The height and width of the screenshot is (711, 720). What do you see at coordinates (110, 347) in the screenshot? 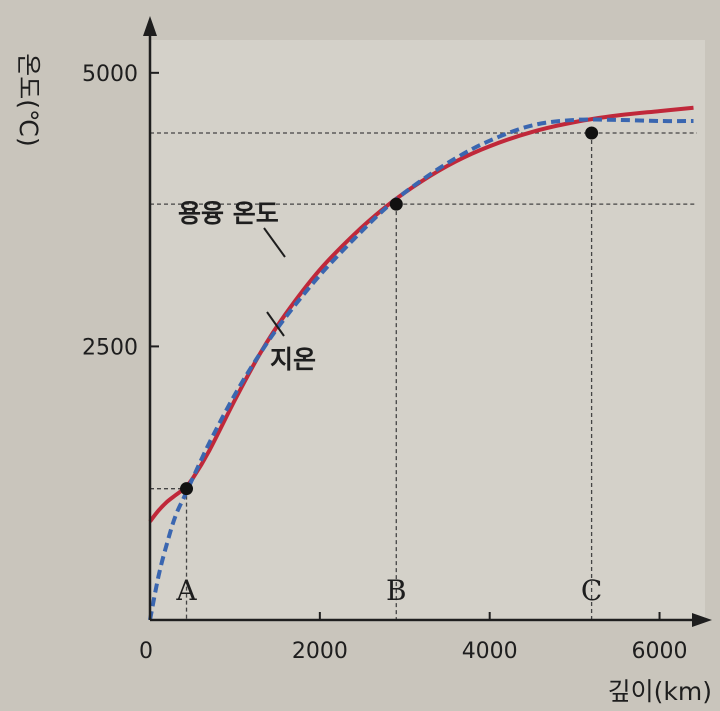
I see `y-tick-label: 2500` at bounding box center [110, 347].